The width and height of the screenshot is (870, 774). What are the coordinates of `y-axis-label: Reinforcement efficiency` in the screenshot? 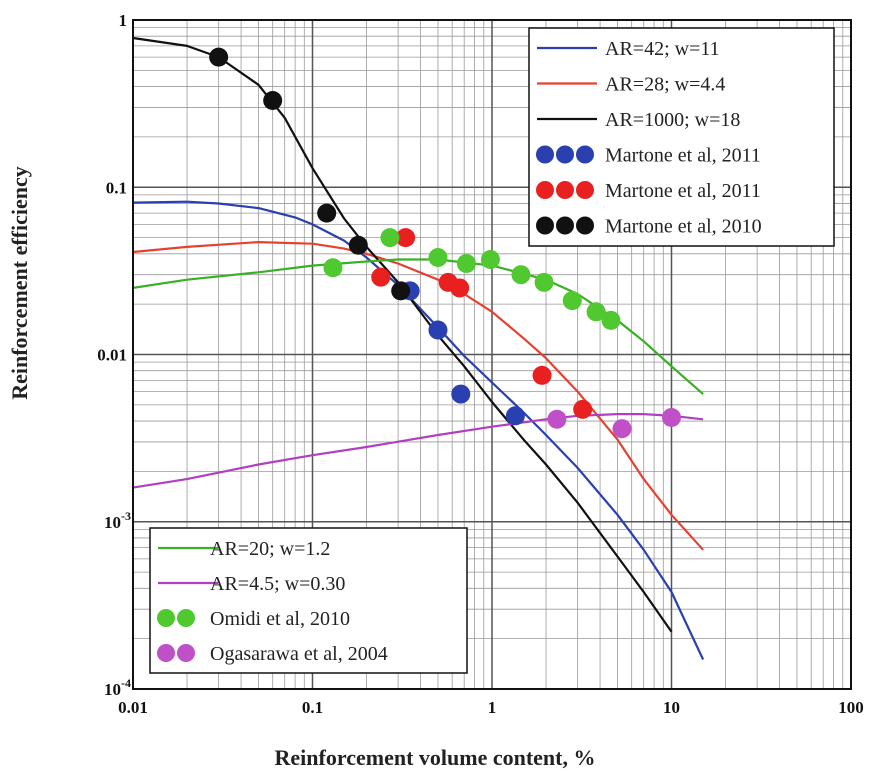 It's located at (19, 283).